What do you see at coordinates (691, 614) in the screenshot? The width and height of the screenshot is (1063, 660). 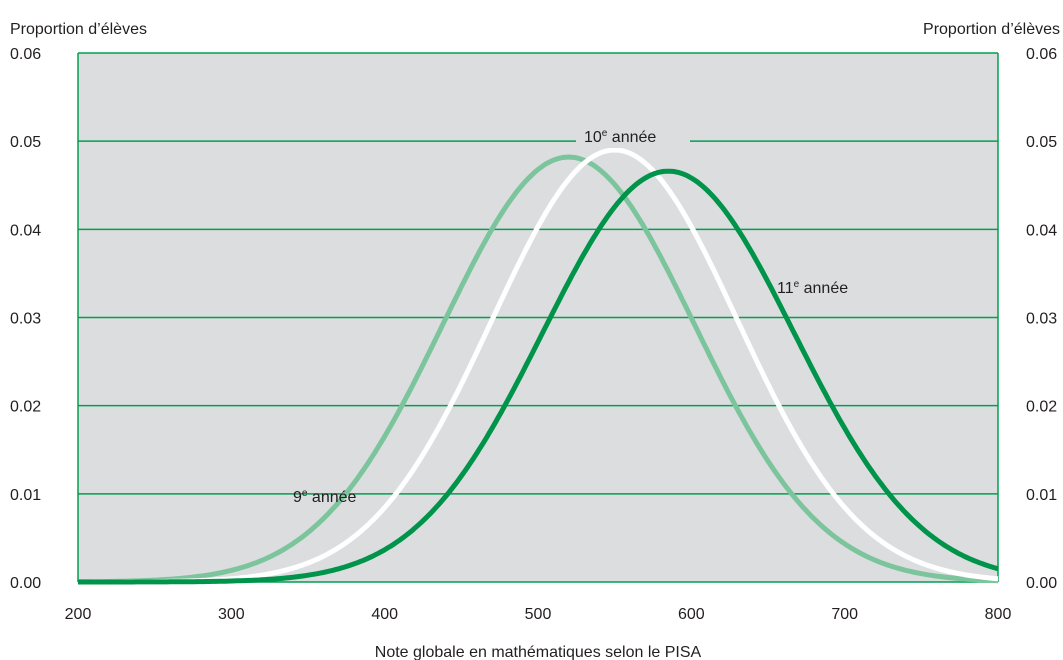 I see `x-tick-label: 600` at bounding box center [691, 614].